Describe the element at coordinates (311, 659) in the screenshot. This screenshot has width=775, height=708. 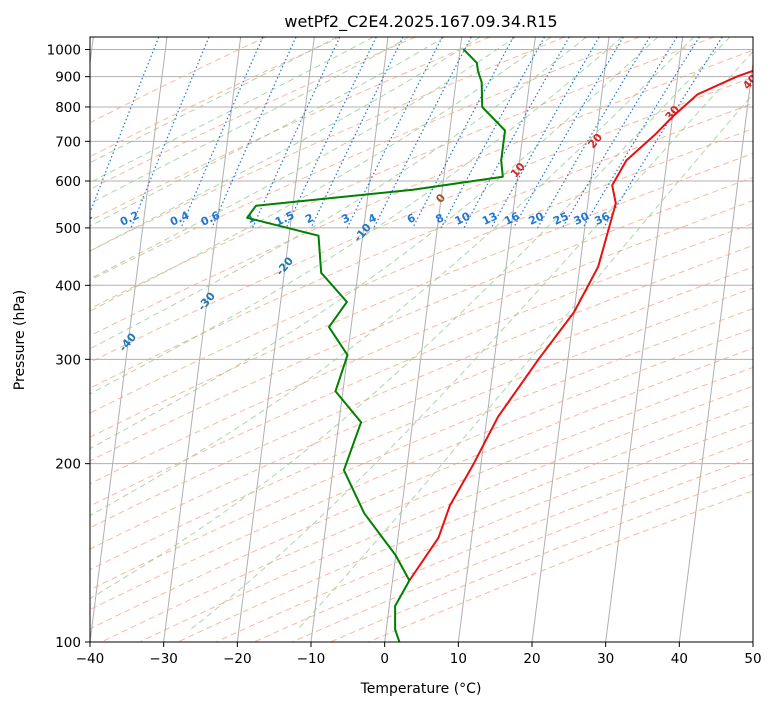
I see `x-tick-label: −10` at that location.